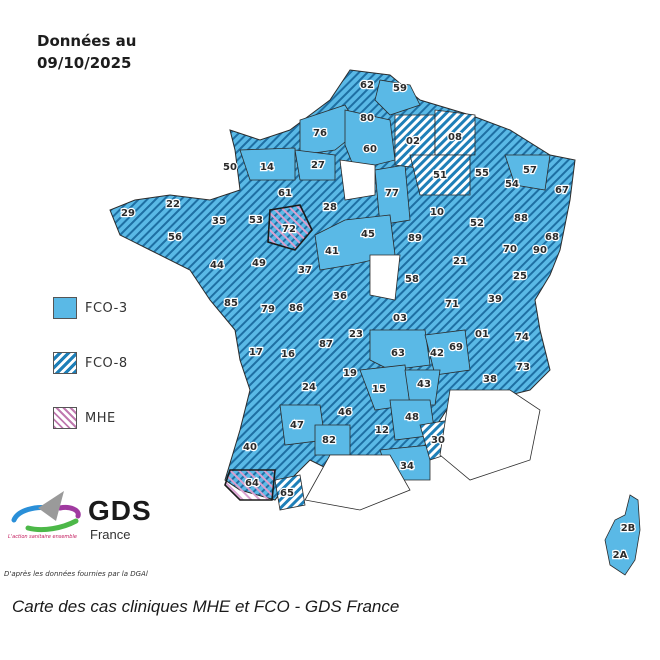  I want to click on gds-logo-icon, so click(46, 512).